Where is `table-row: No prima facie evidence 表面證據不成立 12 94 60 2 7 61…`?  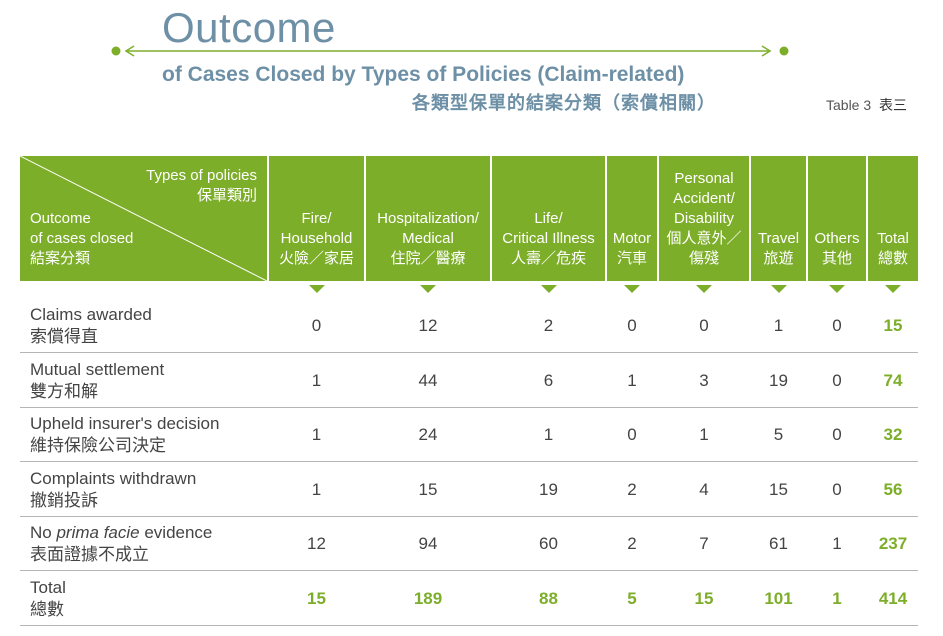 table-row: No prima facie evidence 表面證據不成立 12 94 60 2 7 61… is located at coordinates (469, 544).